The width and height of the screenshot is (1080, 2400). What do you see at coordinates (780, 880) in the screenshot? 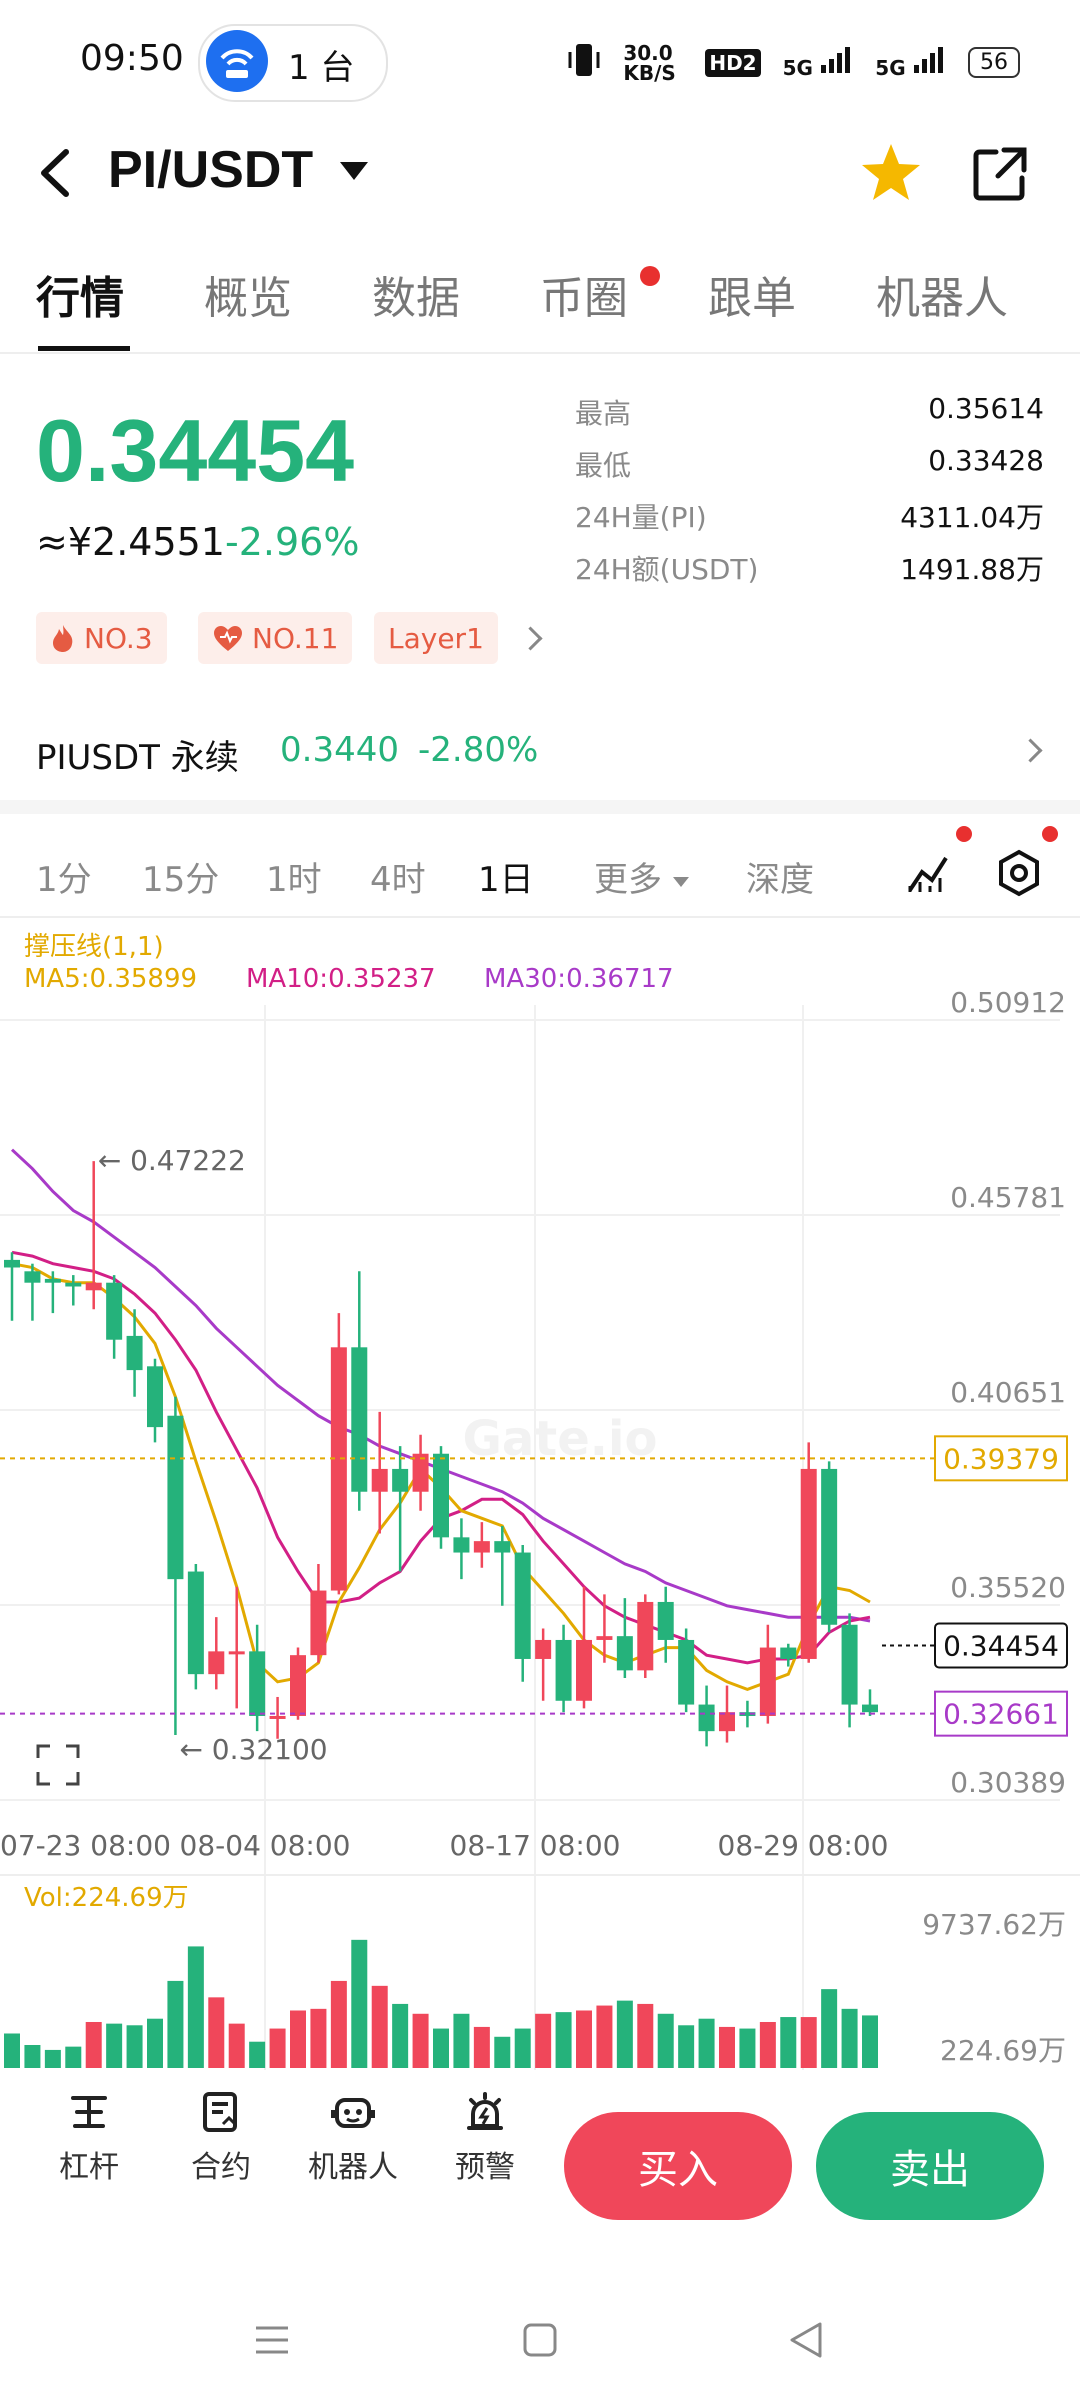
I see `interval-depth: 深度` at bounding box center [780, 880].